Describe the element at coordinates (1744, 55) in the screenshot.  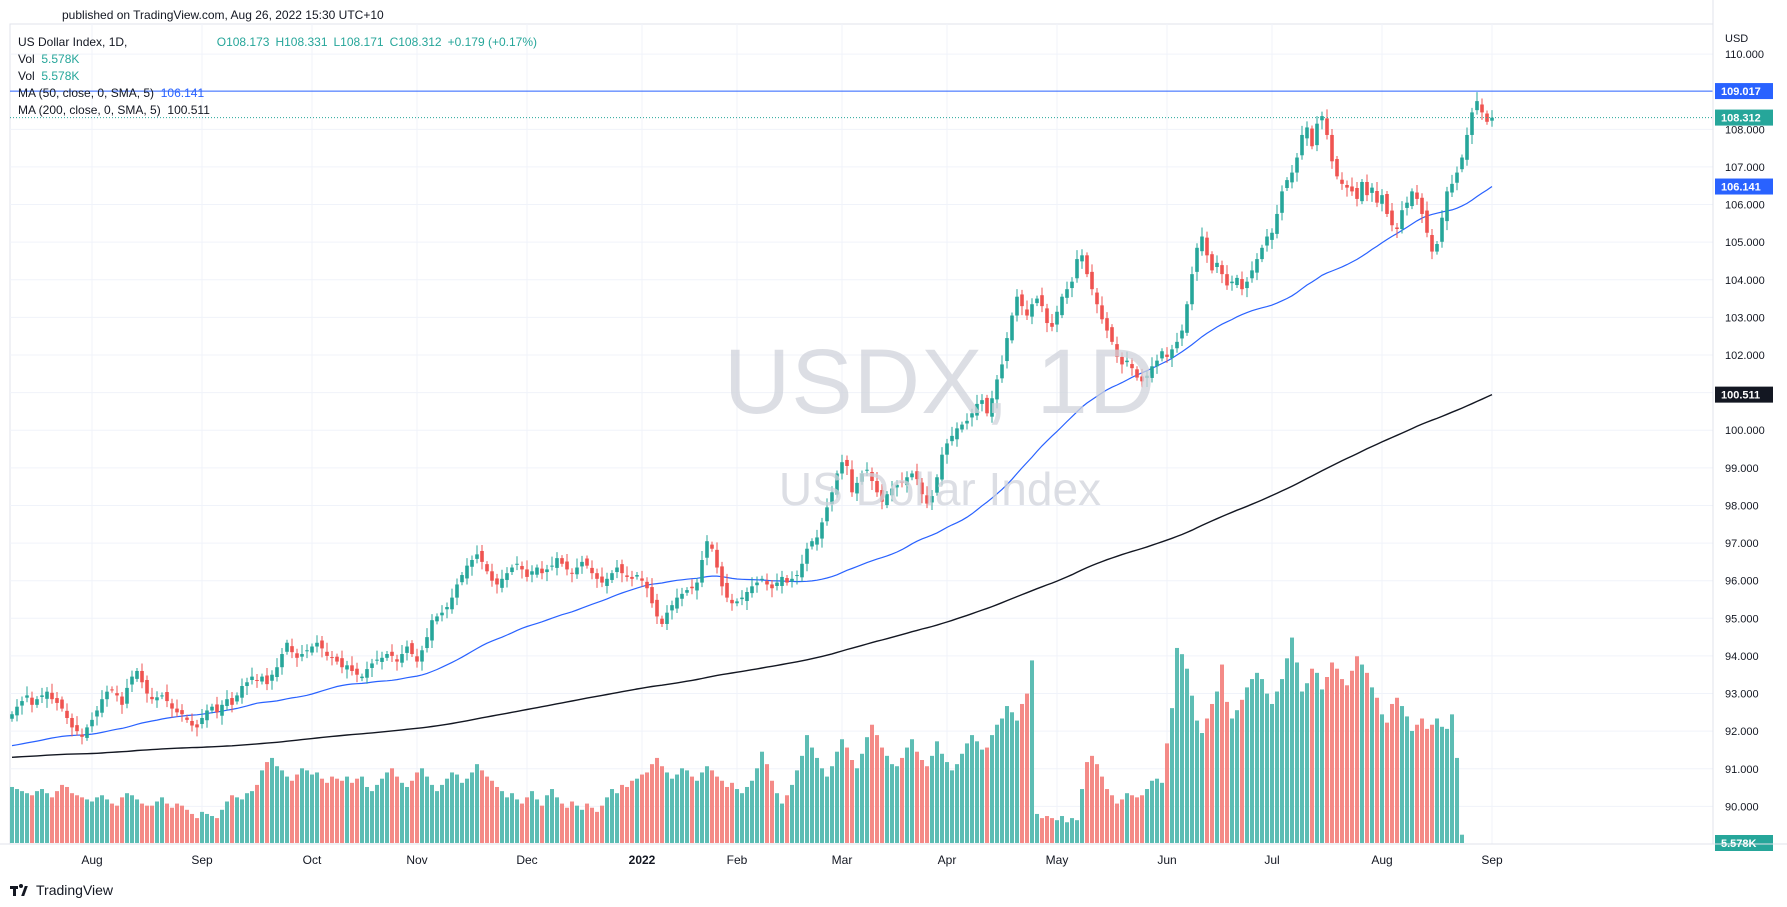
I see `price-tick-label: 110.000` at that location.